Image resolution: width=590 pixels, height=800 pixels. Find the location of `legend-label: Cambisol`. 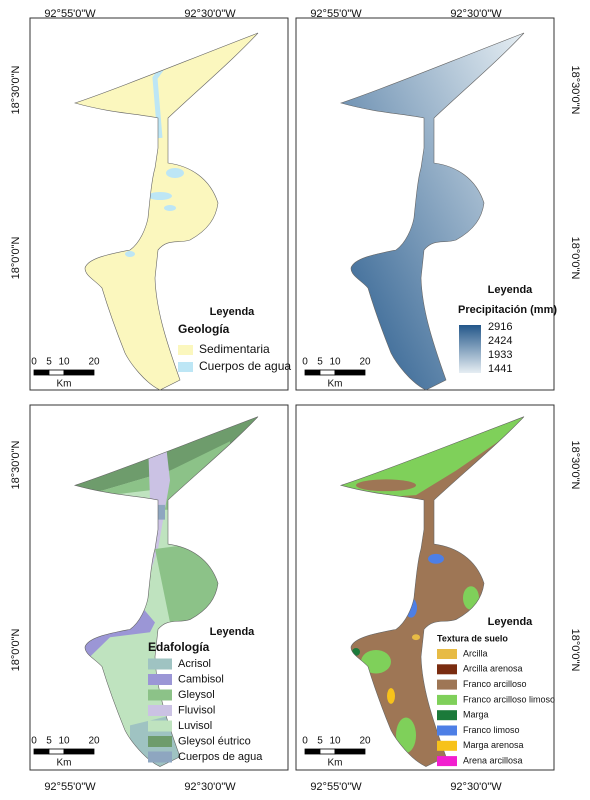

legend-label: Cambisol is located at coordinates (201, 679).